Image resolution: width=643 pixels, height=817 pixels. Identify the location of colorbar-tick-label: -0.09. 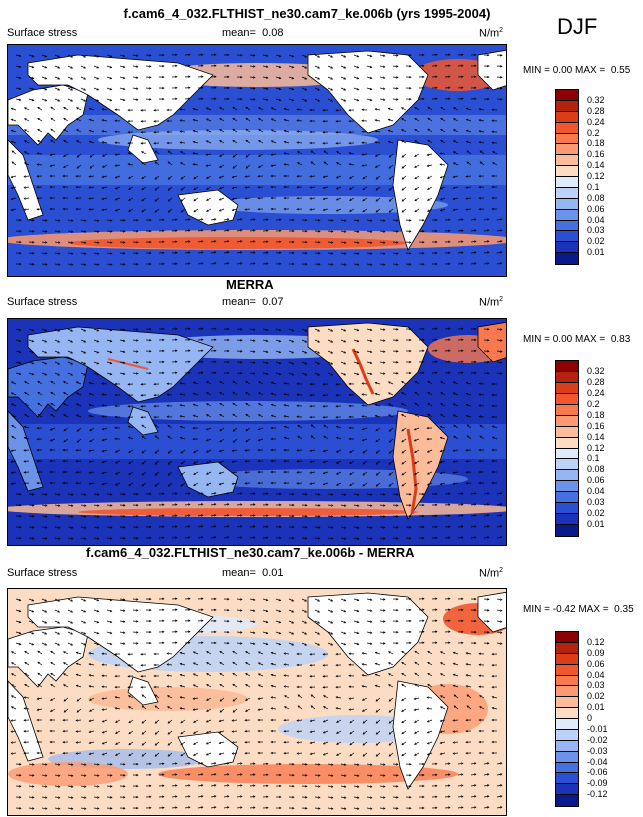
(597, 783).